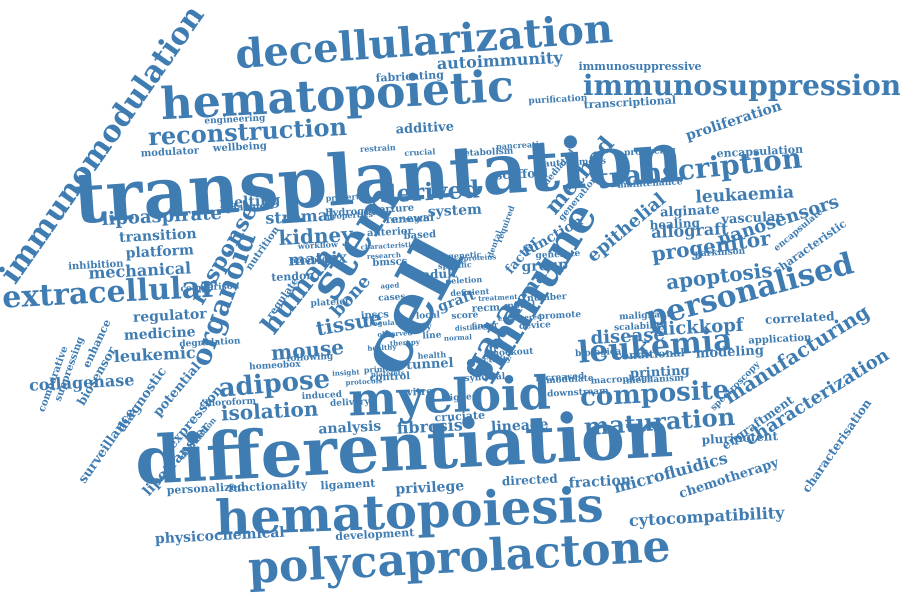 This screenshot has width=900, height=593. I want to click on word-vascular: vascular, so click(751, 218).